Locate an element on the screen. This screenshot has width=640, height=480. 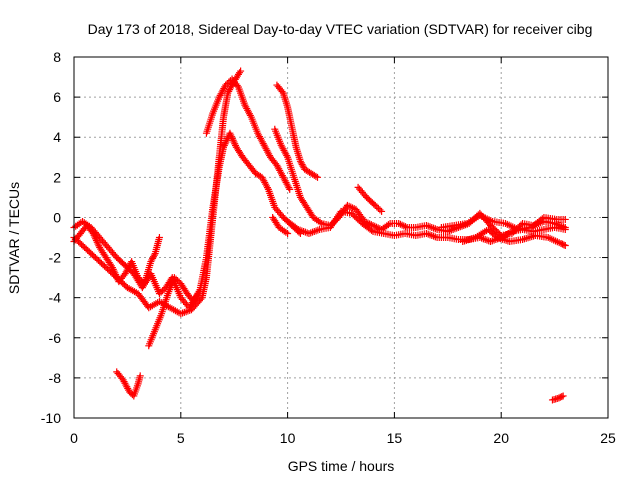
series-track-k is located at coordinates (370, 199).